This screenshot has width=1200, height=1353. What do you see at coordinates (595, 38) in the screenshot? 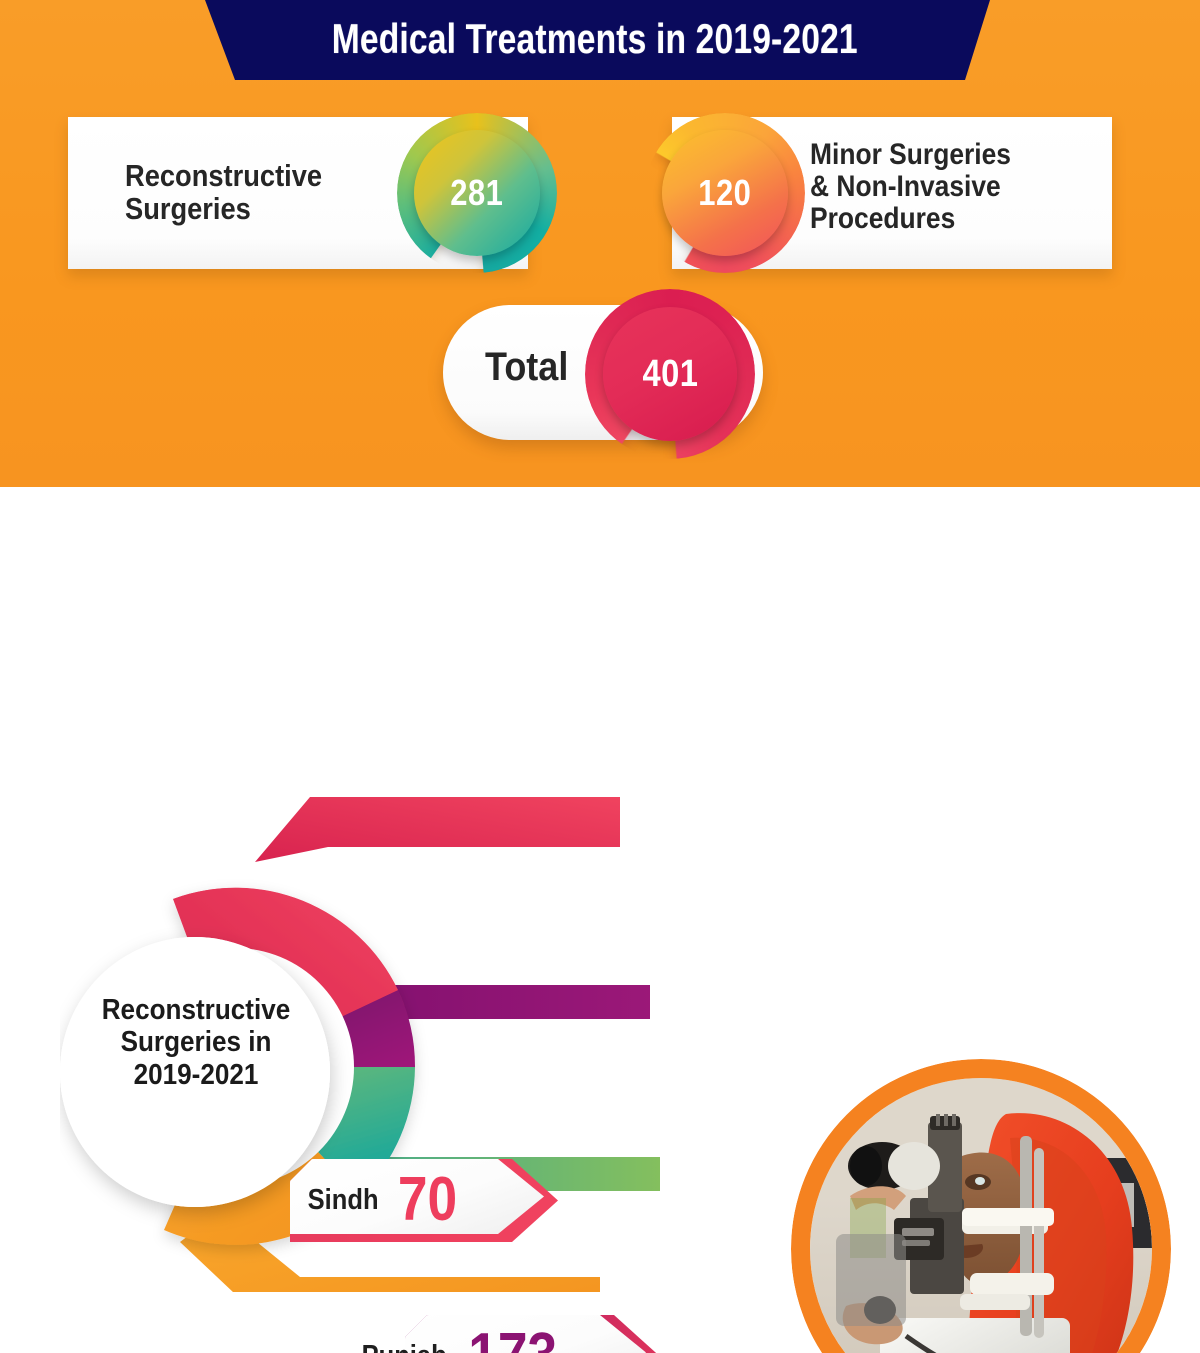
I see `page-title: Medical Treatments in 2019-2021` at bounding box center [595, 38].